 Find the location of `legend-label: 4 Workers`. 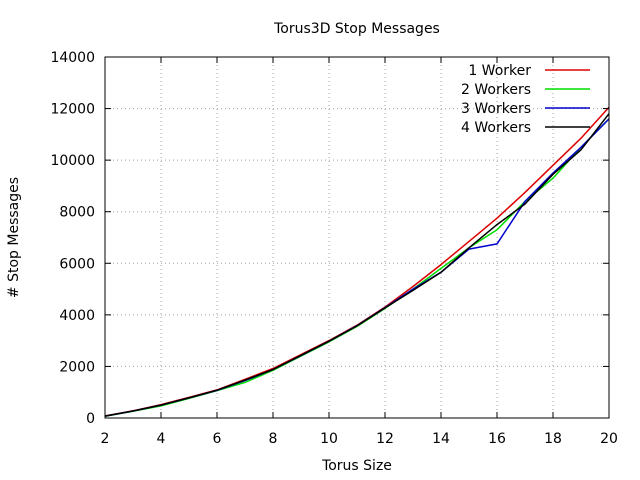

legend-label: 4 Workers is located at coordinates (496, 128).